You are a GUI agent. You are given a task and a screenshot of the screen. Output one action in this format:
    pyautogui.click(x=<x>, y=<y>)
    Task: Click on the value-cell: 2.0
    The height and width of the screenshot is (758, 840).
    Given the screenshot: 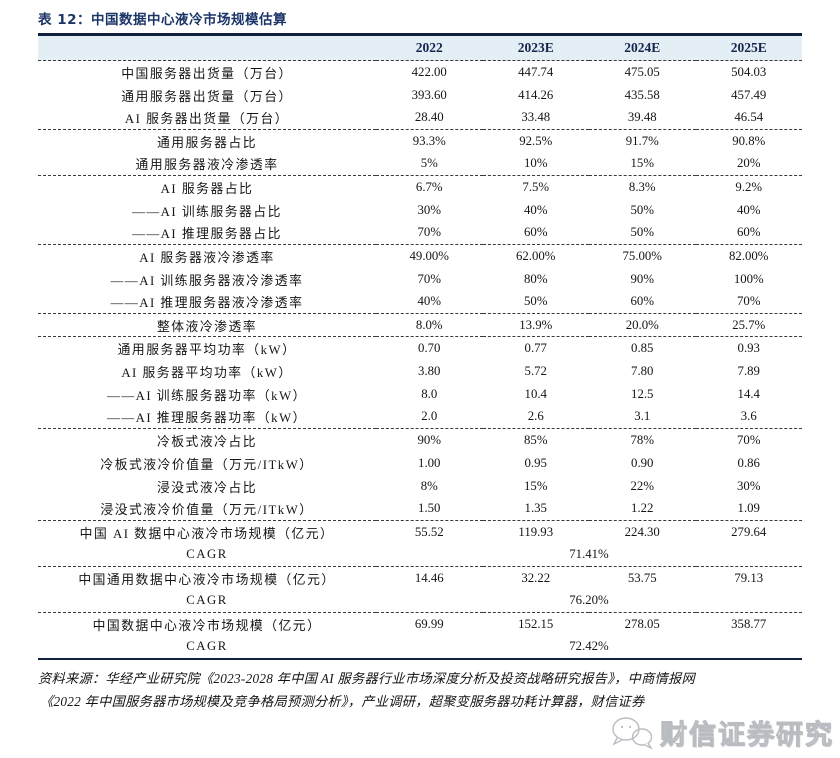 What is the action you would take?
    pyautogui.click(x=429, y=417)
    